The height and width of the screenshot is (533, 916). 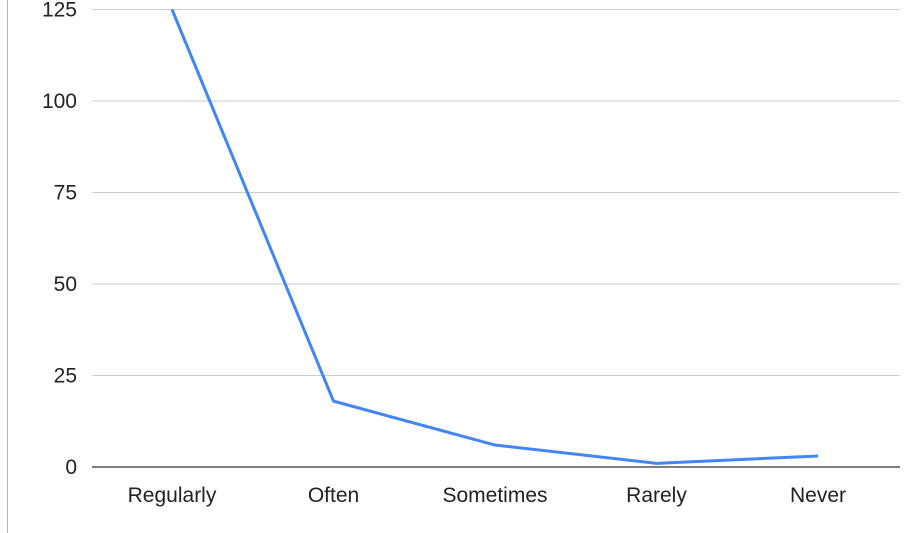 I want to click on x-tick-label-regularly: Regularly, so click(x=172, y=495).